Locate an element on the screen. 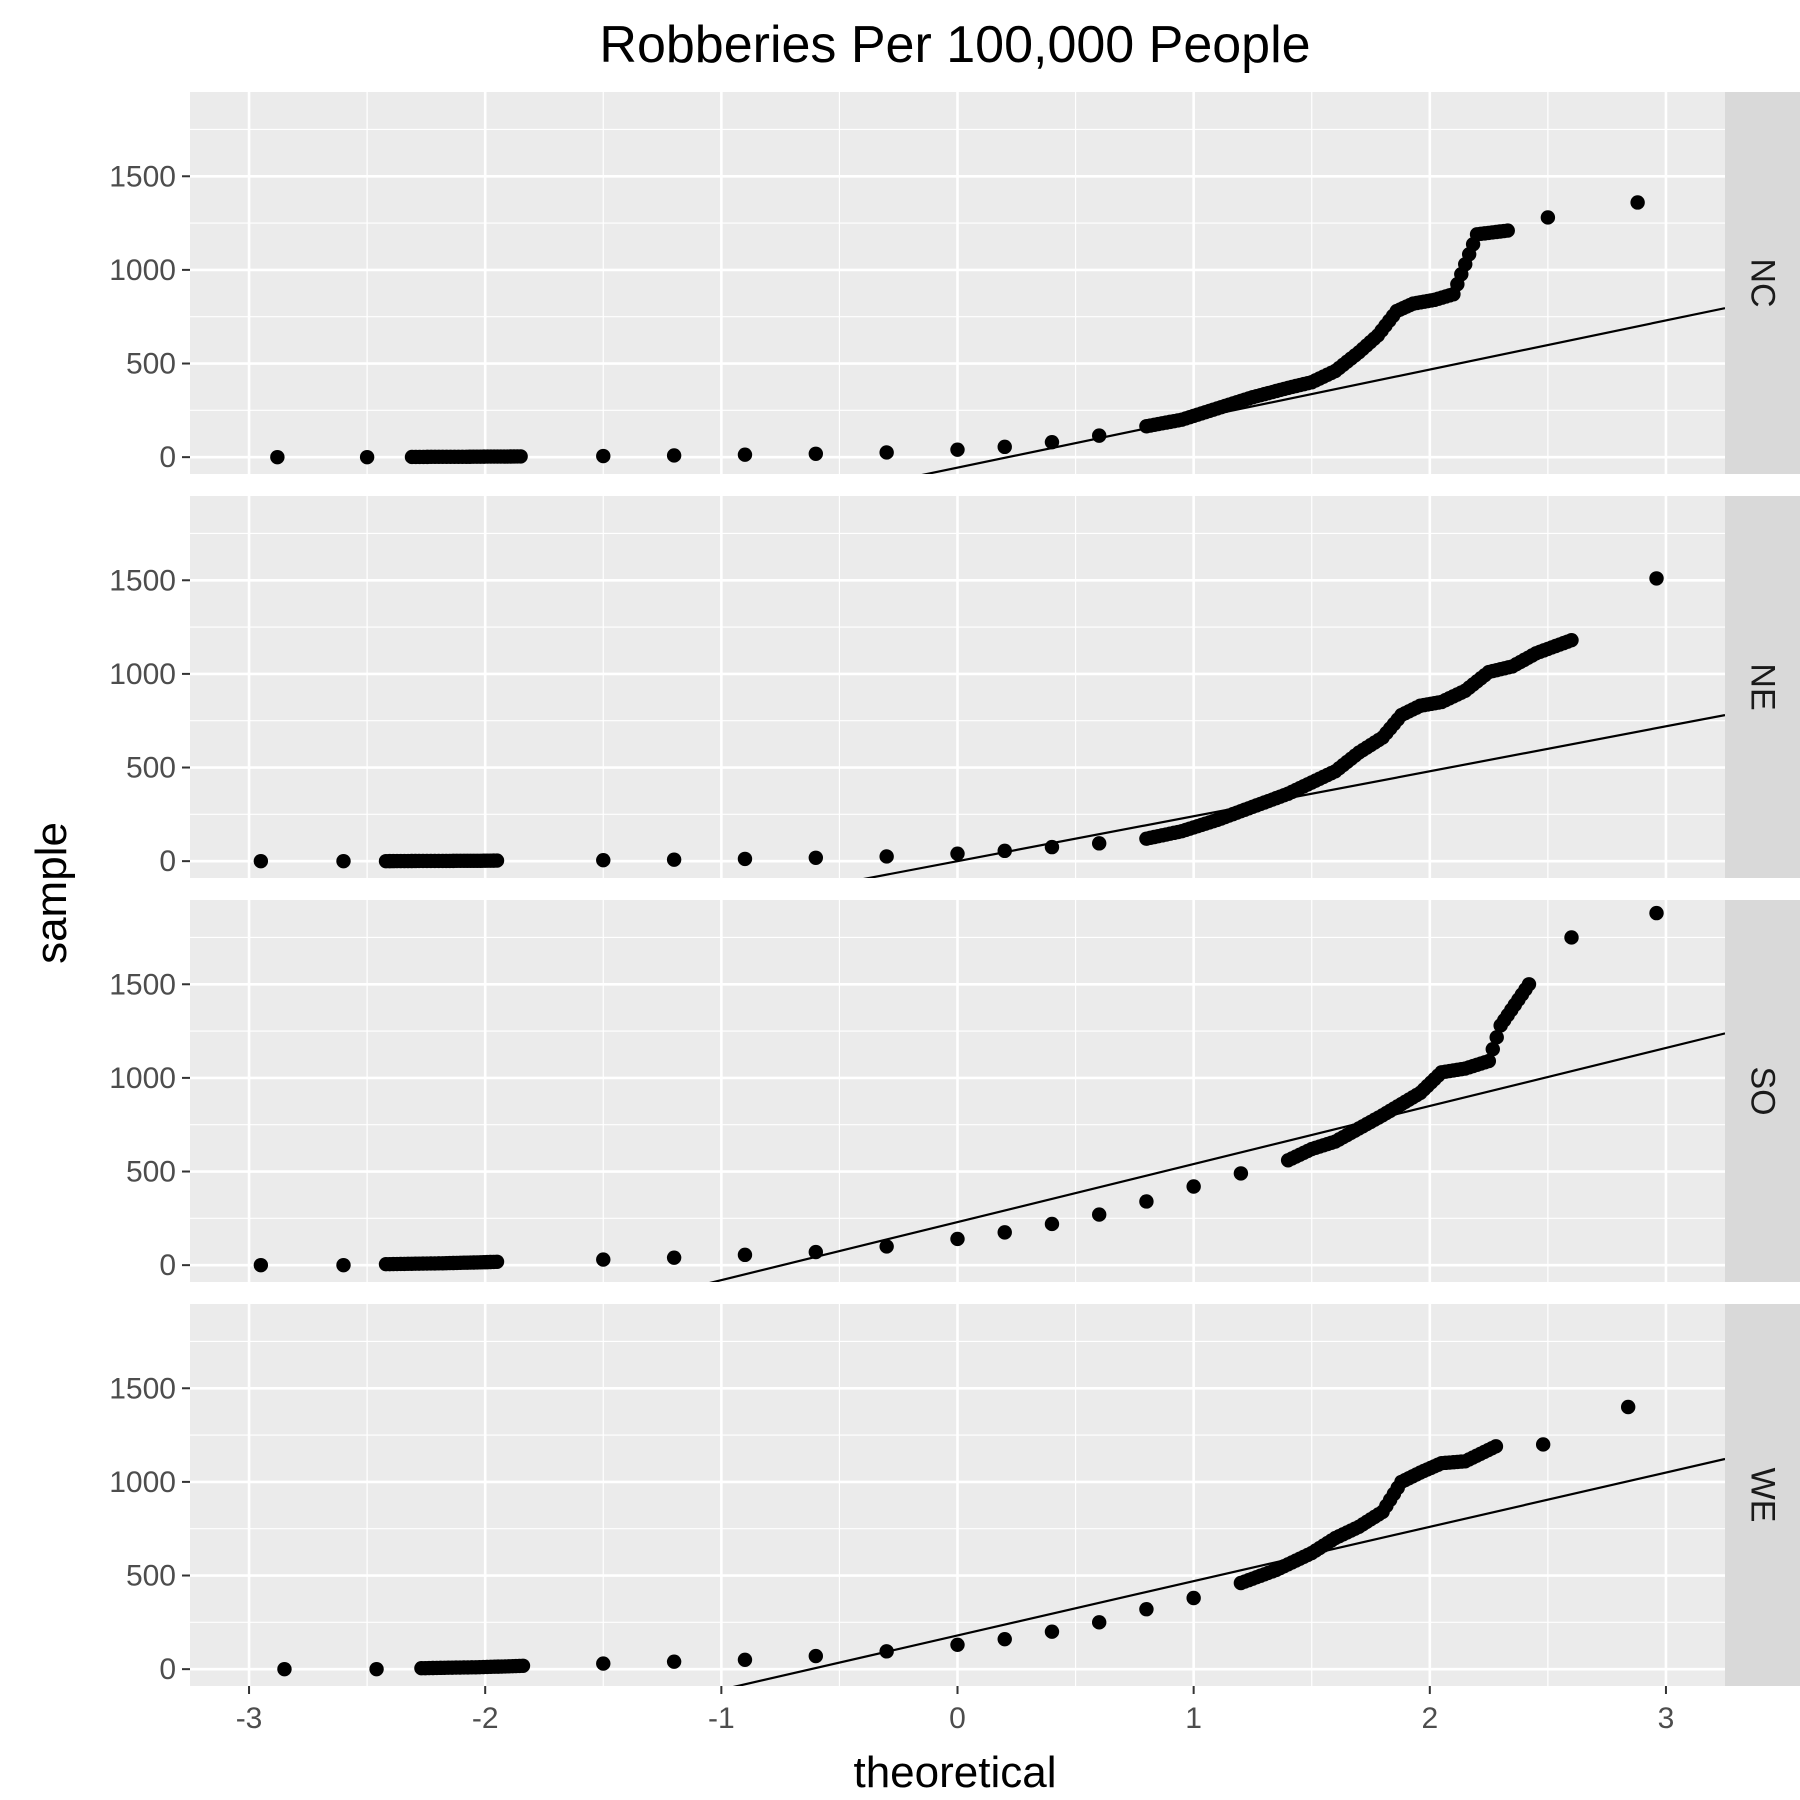 Image resolution: width=1800 pixels, height=1800 pixels. plot-area is located at coordinates (989, 724).